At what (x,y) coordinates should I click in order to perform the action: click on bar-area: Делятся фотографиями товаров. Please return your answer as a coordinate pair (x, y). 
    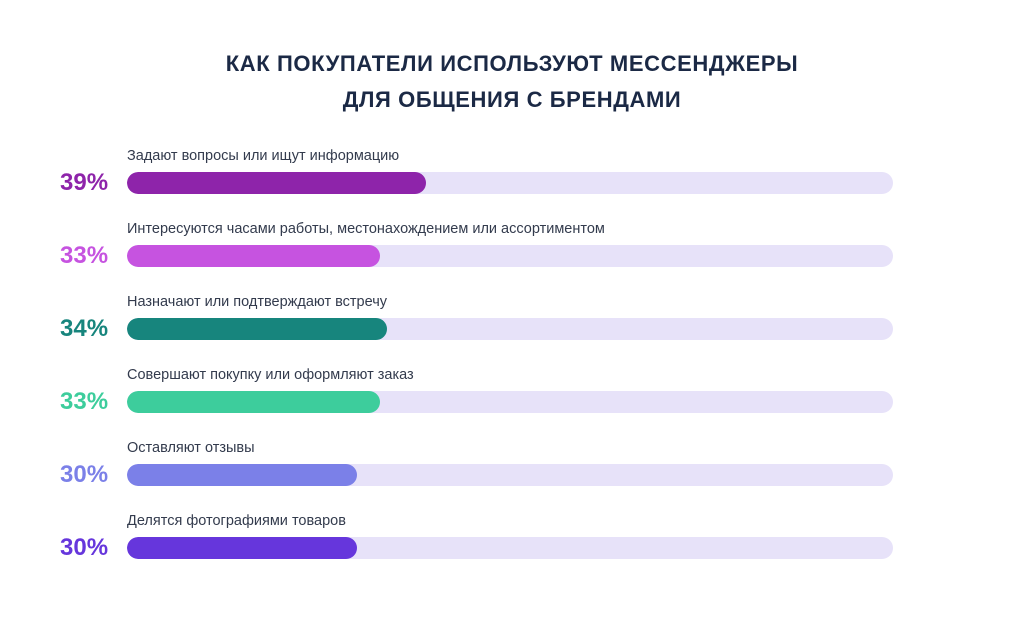
    Looking at the image, I should click on (510, 536).